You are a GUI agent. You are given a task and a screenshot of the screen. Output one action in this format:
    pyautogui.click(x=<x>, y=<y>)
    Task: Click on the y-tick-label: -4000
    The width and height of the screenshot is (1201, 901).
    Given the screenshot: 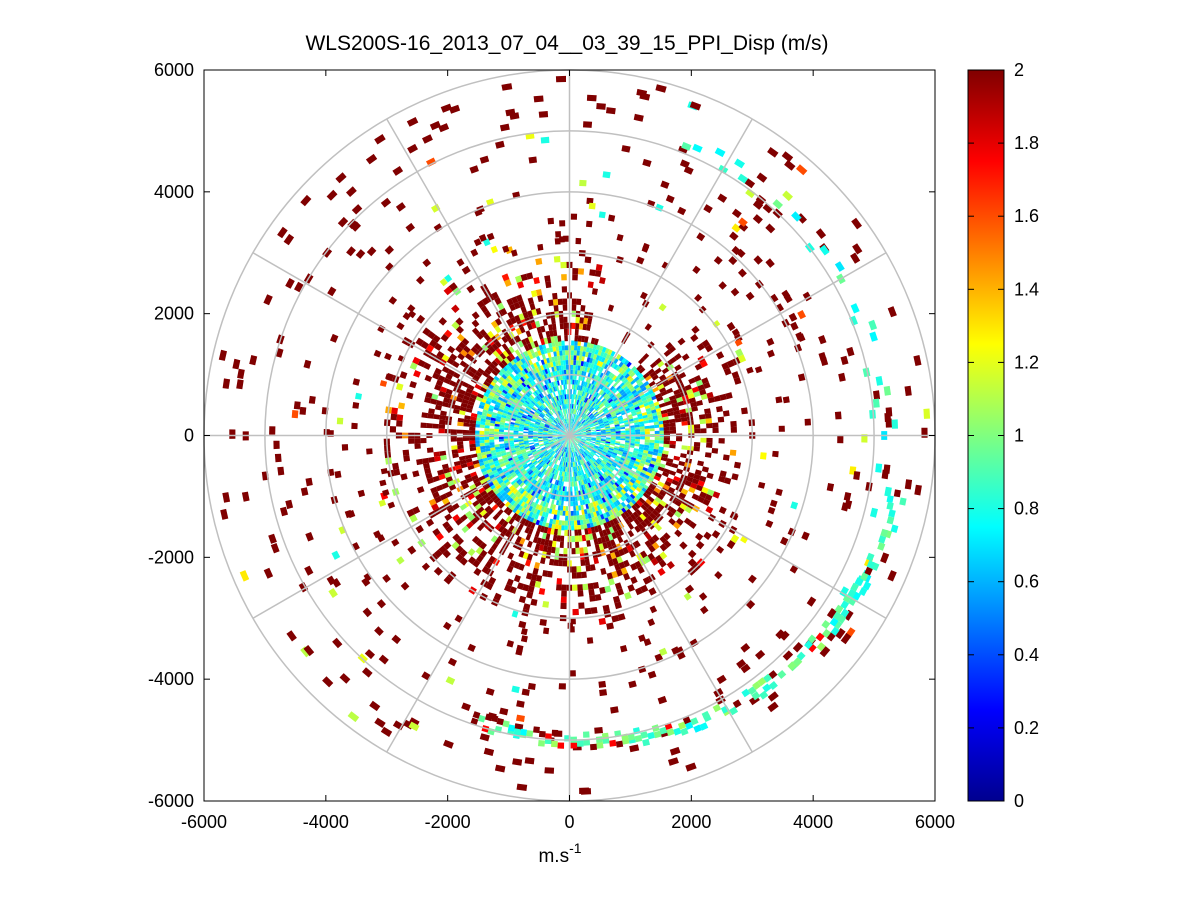 What is the action you would take?
    pyautogui.click(x=171, y=679)
    